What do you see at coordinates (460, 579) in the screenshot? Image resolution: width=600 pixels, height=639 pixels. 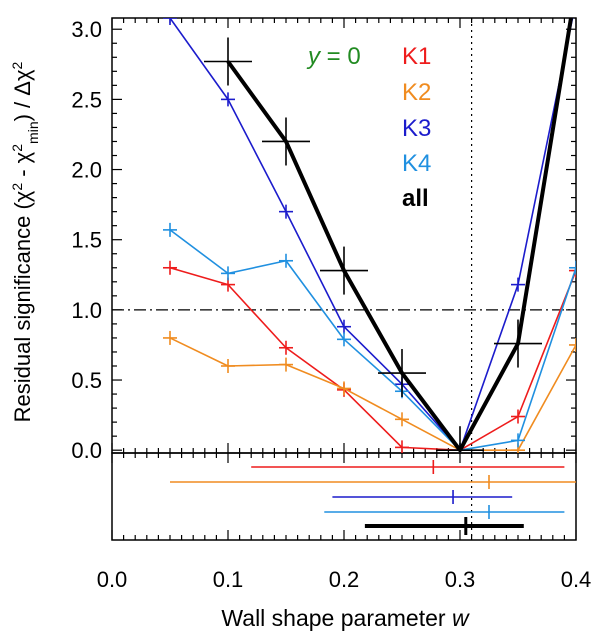 I see `x-tick-label: 0.3` at bounding box center [460, 579].